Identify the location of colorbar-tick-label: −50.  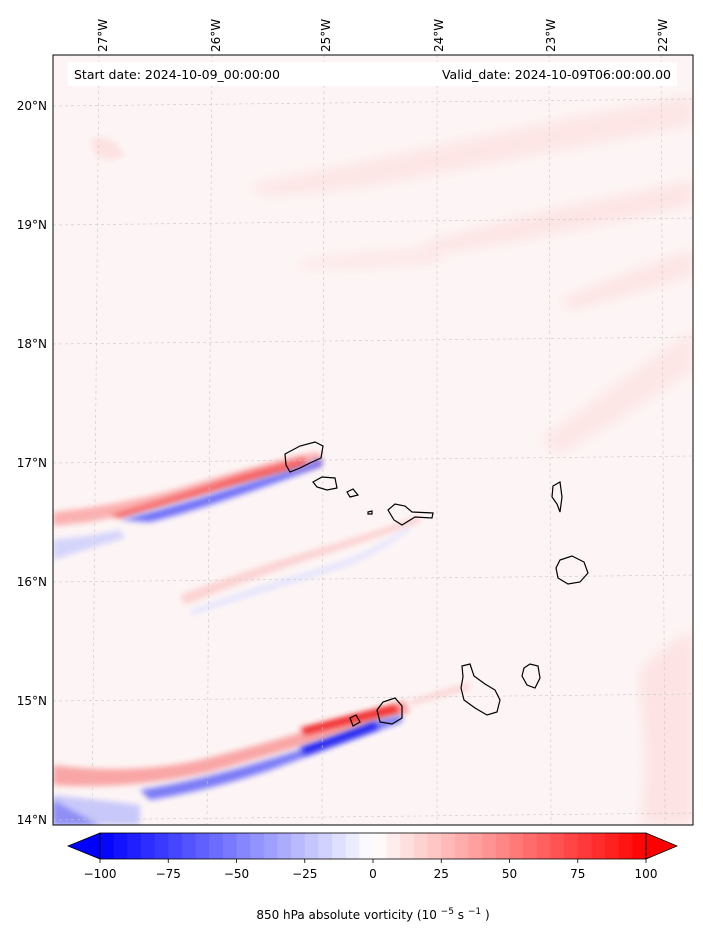
(236, 874).